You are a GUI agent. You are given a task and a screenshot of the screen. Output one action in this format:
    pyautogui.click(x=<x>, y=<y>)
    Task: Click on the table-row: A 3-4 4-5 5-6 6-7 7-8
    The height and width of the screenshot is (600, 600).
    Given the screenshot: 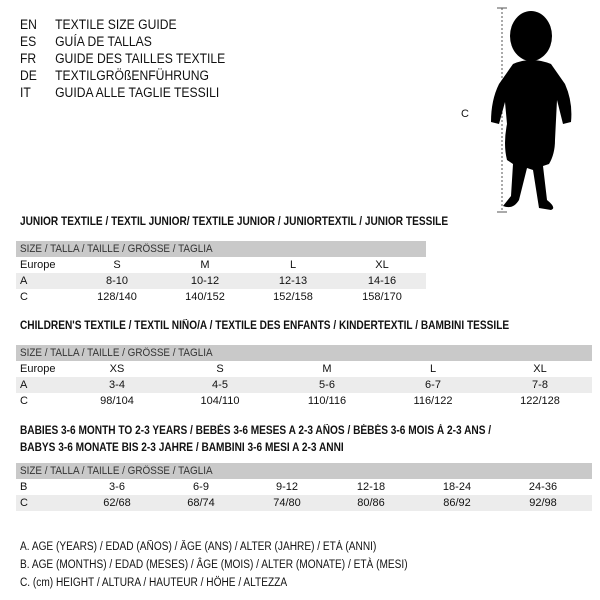 What is the action you would take?
    pyautogui.click(x=304, y=385)
    